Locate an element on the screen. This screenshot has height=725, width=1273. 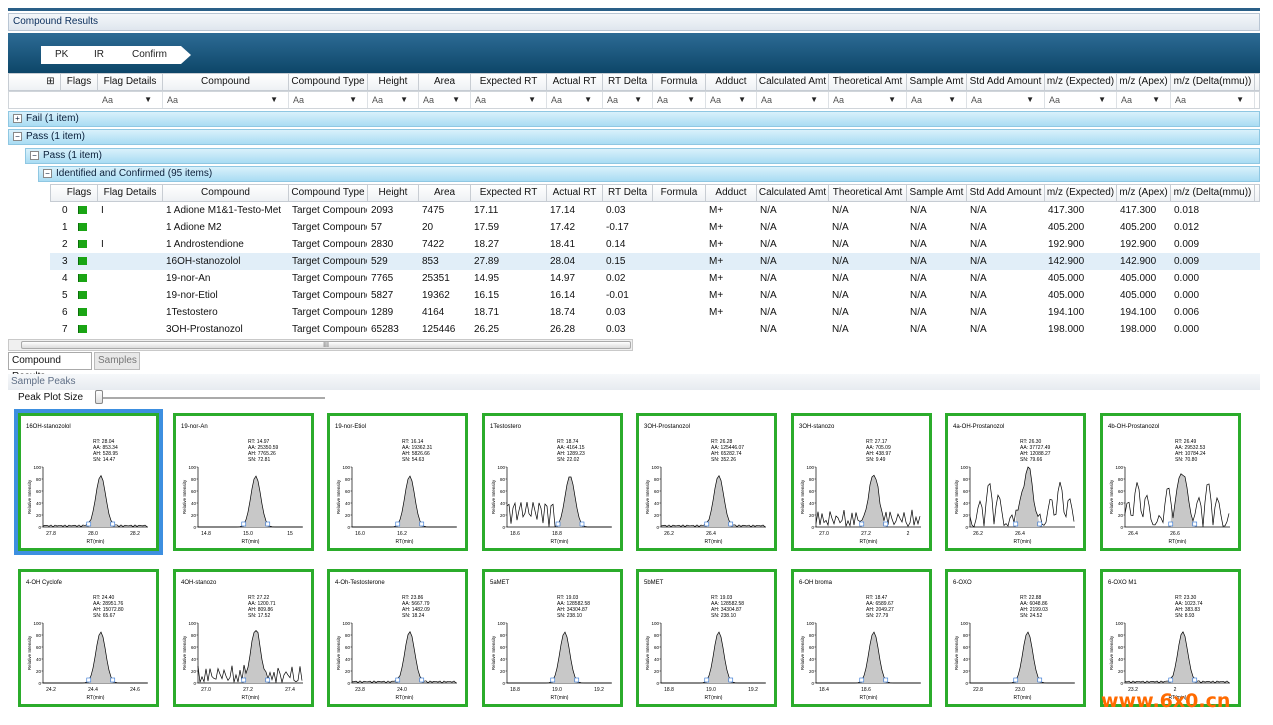
group-pass: − Pass (1 item) is located at coordinates (634, 137).